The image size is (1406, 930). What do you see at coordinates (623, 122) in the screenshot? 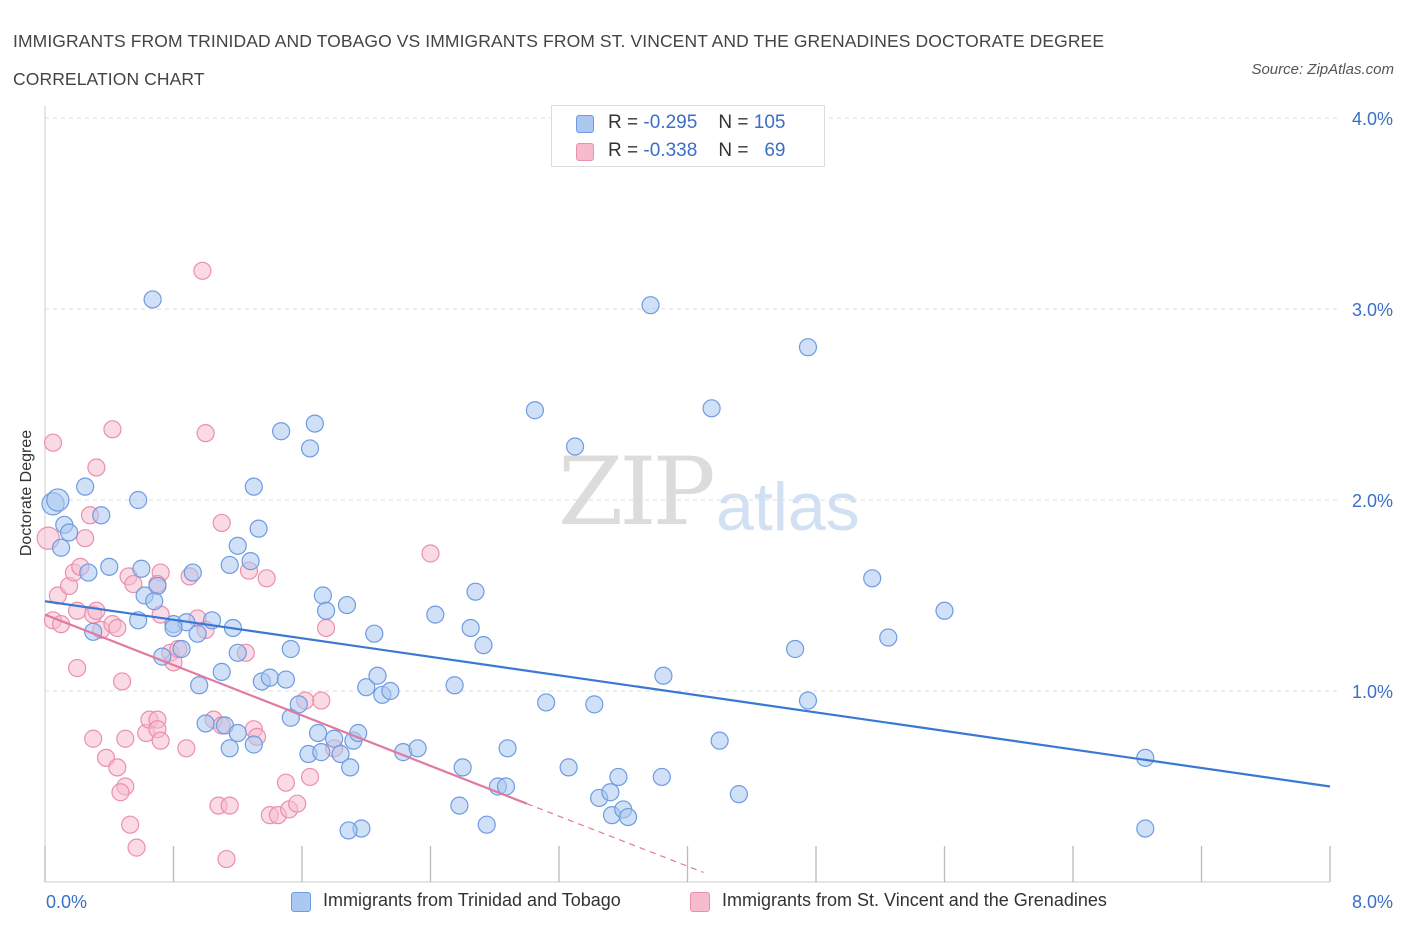
I see `legend-r-label: R =` at bounding box center [623, 122].